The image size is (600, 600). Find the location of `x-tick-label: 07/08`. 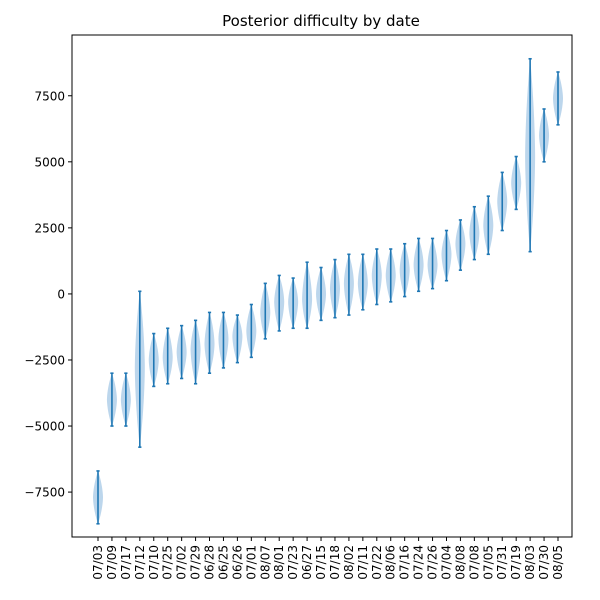

x-tick-label: 07/08 is located at coordinates (474, 562).